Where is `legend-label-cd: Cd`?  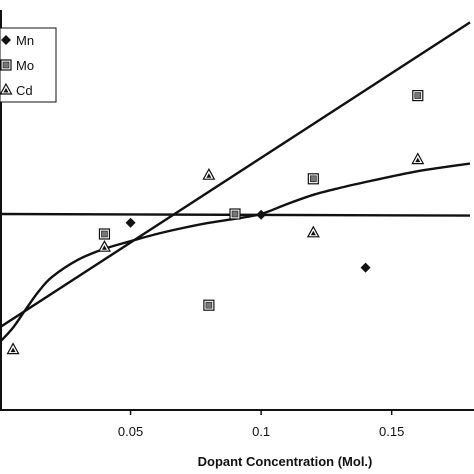 legend-label-cd: Cd is located at coordinates (24, 90).